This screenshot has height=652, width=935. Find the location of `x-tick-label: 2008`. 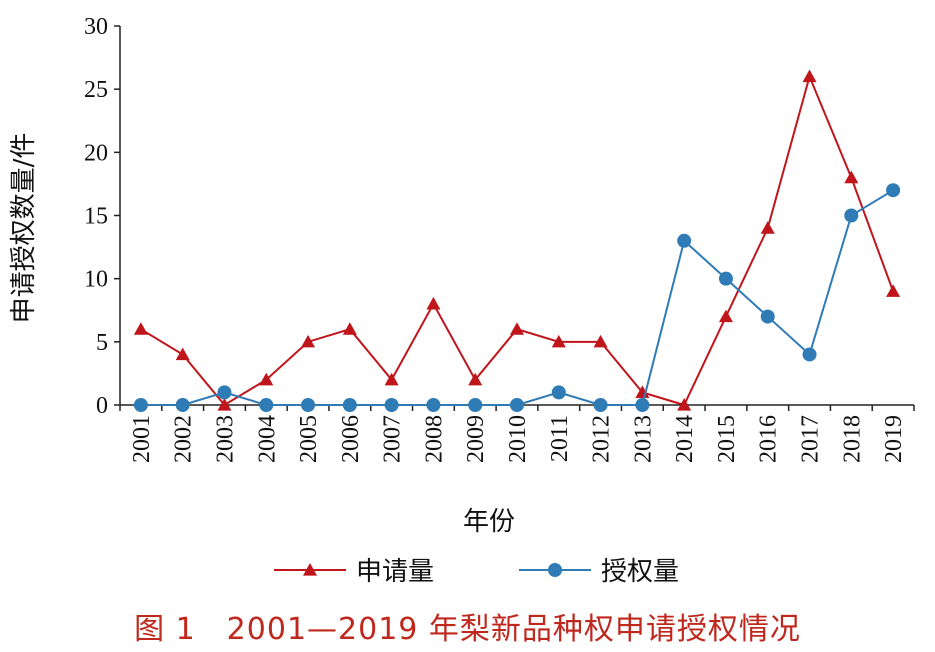

x-tick-label: 2008 is located at coordinates (434, 439).